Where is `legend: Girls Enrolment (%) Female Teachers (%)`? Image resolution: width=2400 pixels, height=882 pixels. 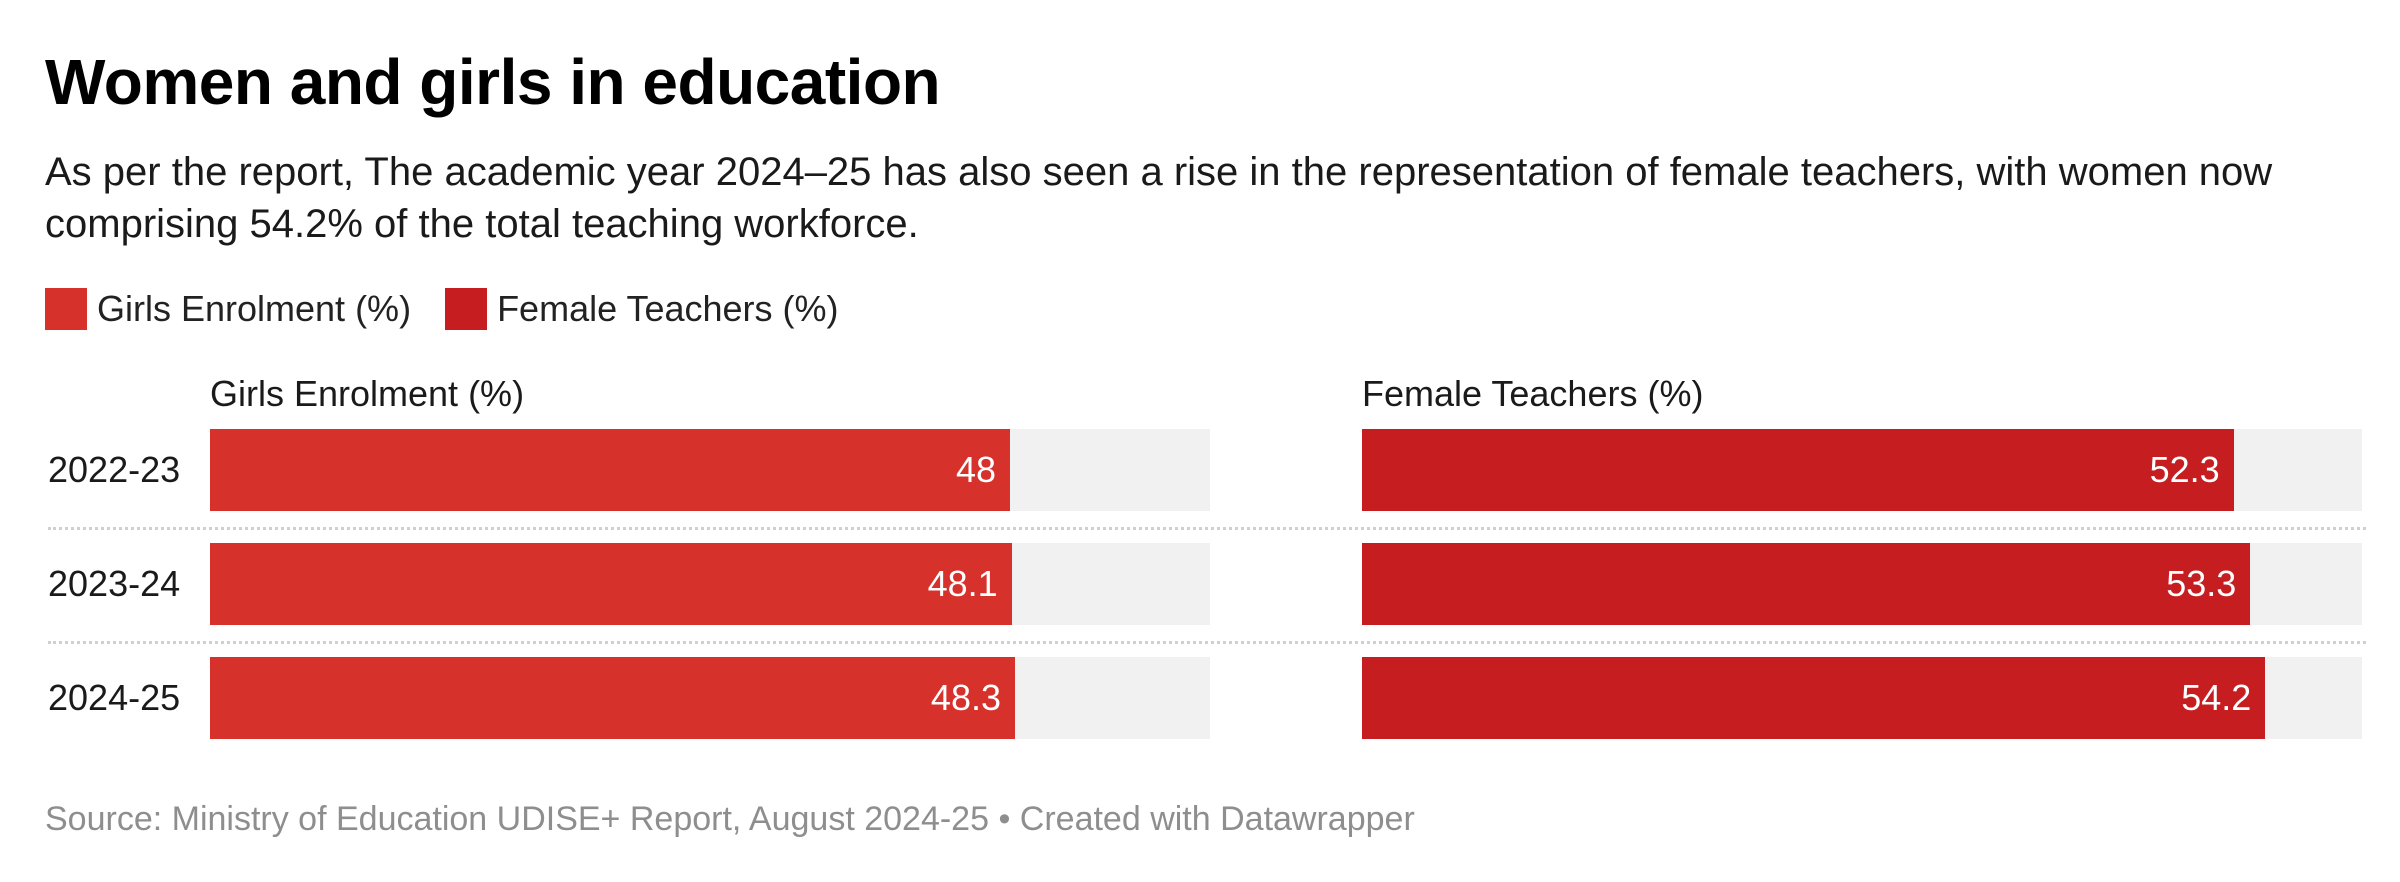
legend: Girls Enrolment (%) Female Teachers (%) is located at coordinates (459, 309).